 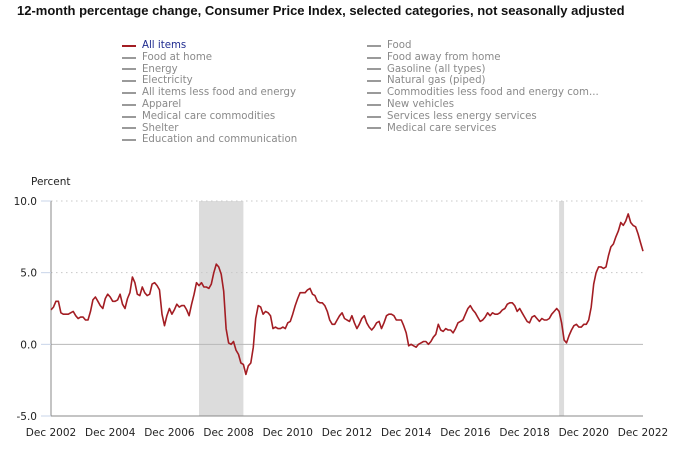 I want to click on legend-item-food-at-home: Food at home, so click(x=209, y=58).